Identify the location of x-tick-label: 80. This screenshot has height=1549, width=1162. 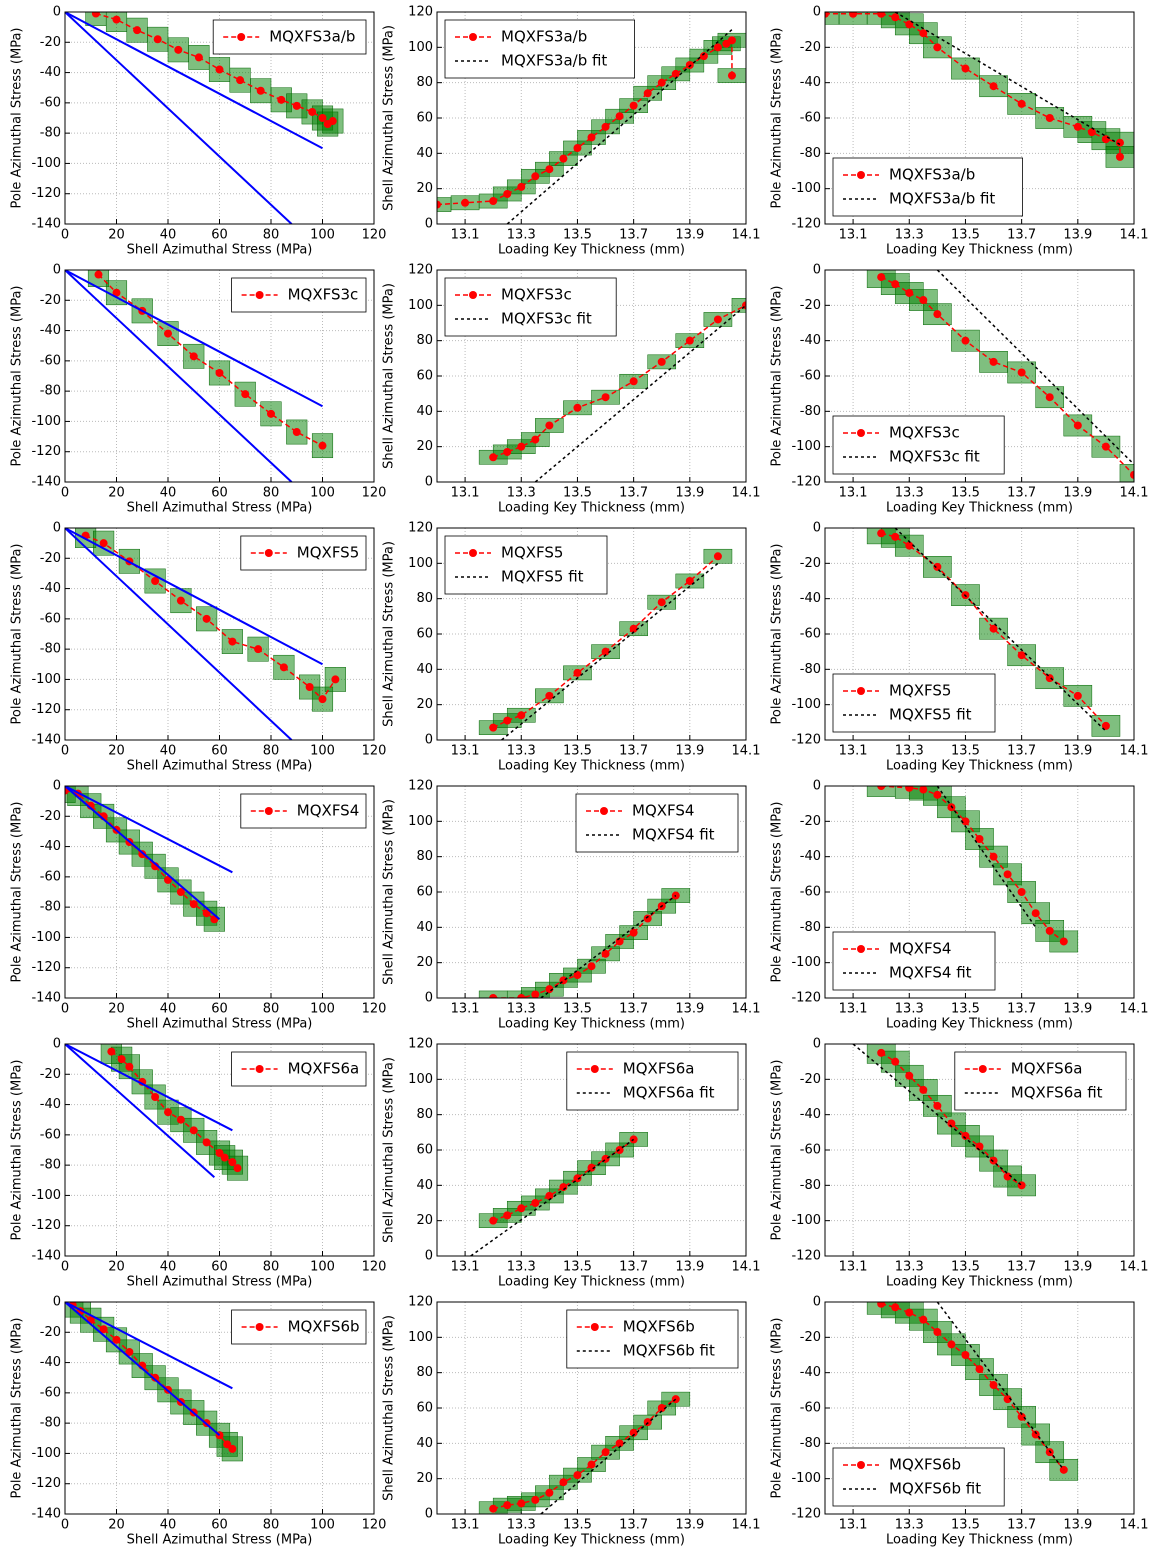
(271, 1525).